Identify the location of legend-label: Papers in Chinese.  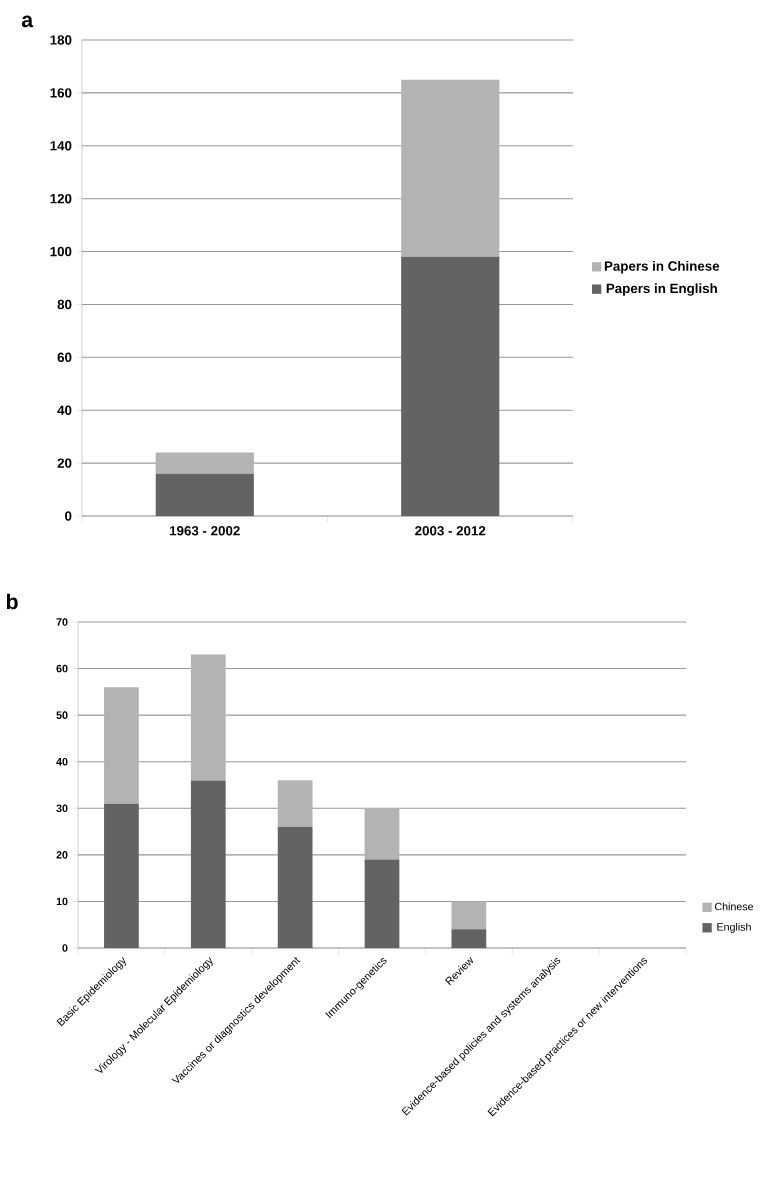
(662, 267).